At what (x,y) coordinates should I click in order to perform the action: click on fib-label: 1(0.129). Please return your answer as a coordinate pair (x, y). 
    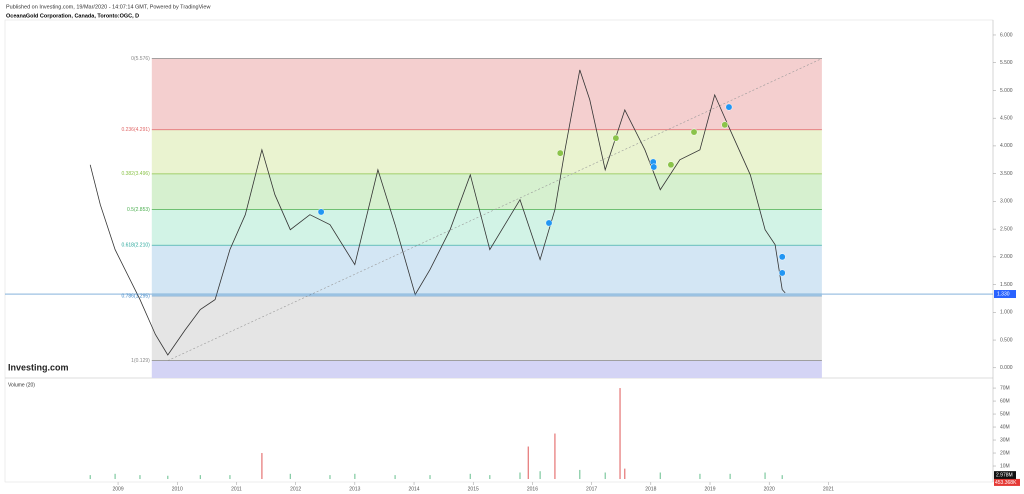
    Looking at the image, I should click on (140, 361).